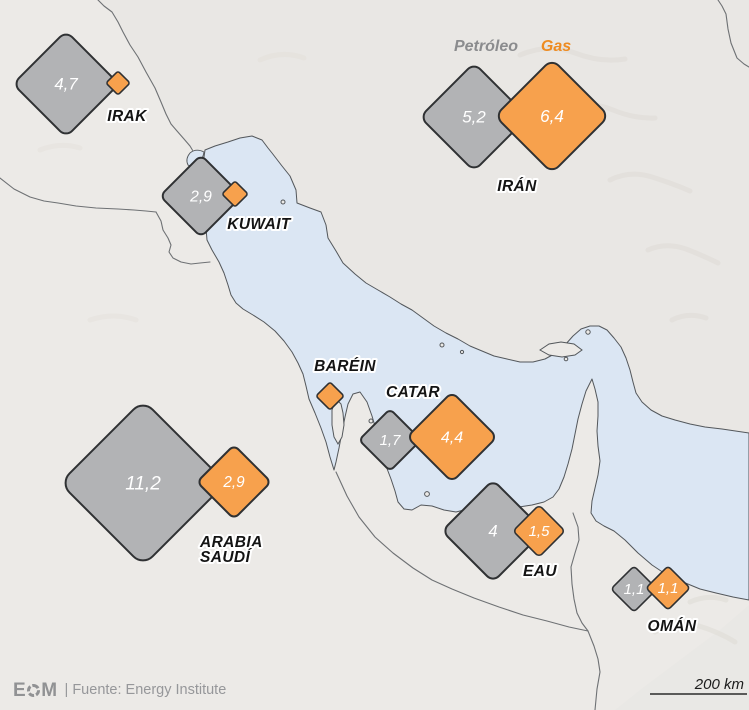  I want to click on country-1-gas-diamond, so click(235, 194).